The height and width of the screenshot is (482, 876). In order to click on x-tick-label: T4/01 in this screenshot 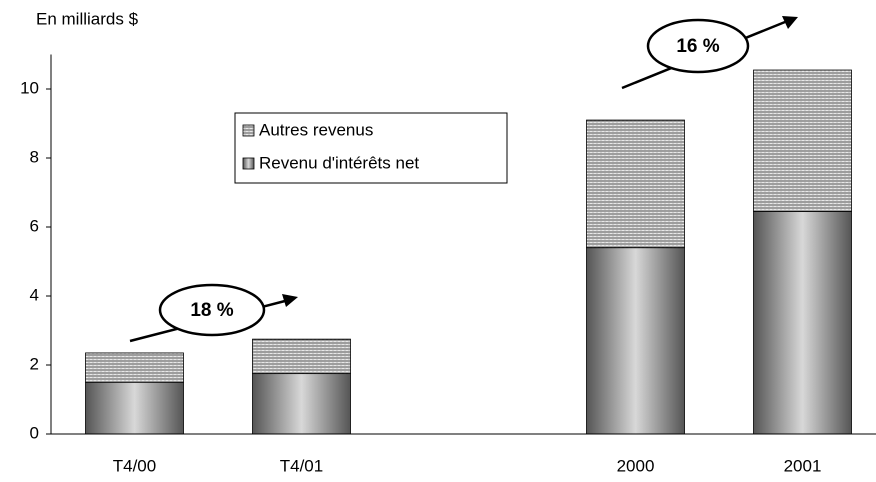, I will do `click(301, 465)`.